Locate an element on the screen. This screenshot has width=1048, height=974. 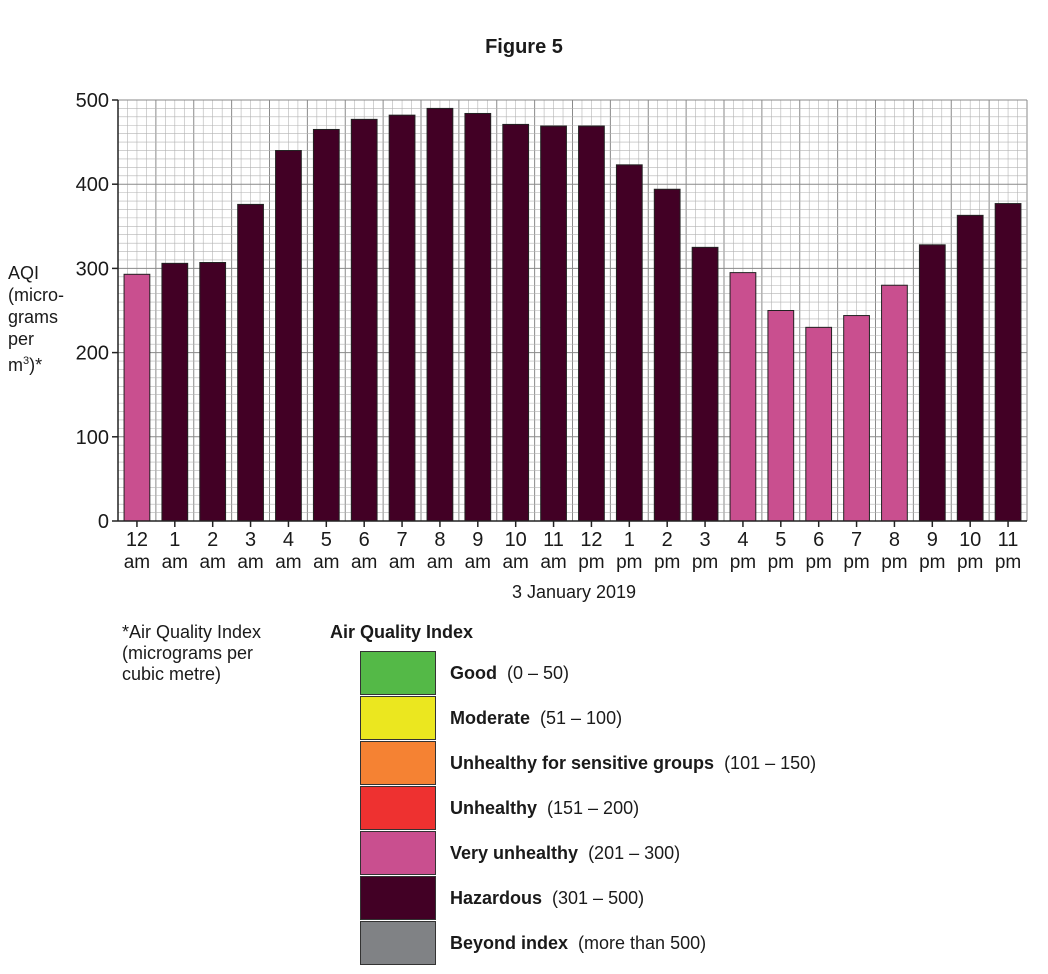
legend-range: (0 – 50) is located at coordinates (538, 673).